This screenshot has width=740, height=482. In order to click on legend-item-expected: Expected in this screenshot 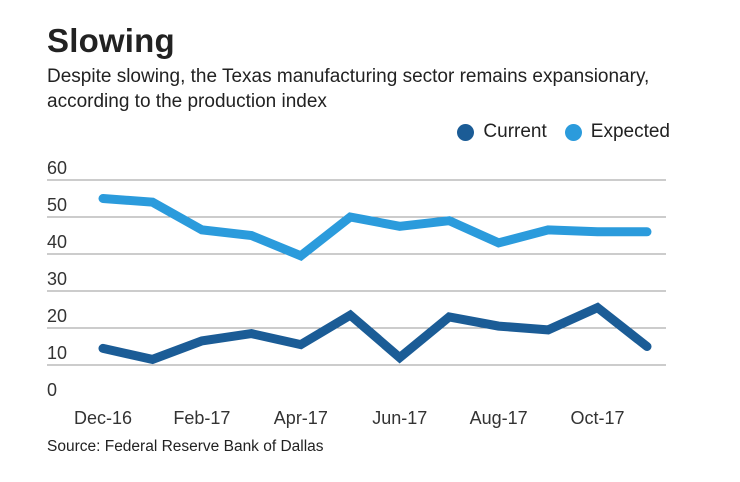, I will do `click(617, 132)`.